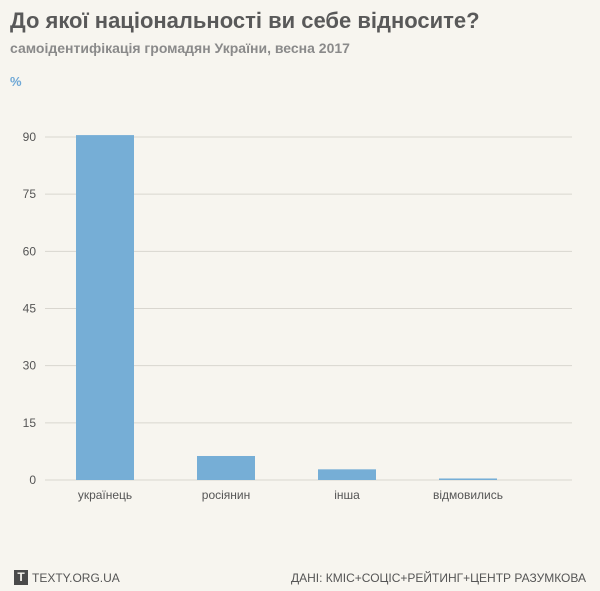 Image resolution: width=600 pixels, height=591 pixels. I want to click on y-tick-label: 45, so click(30, 309).